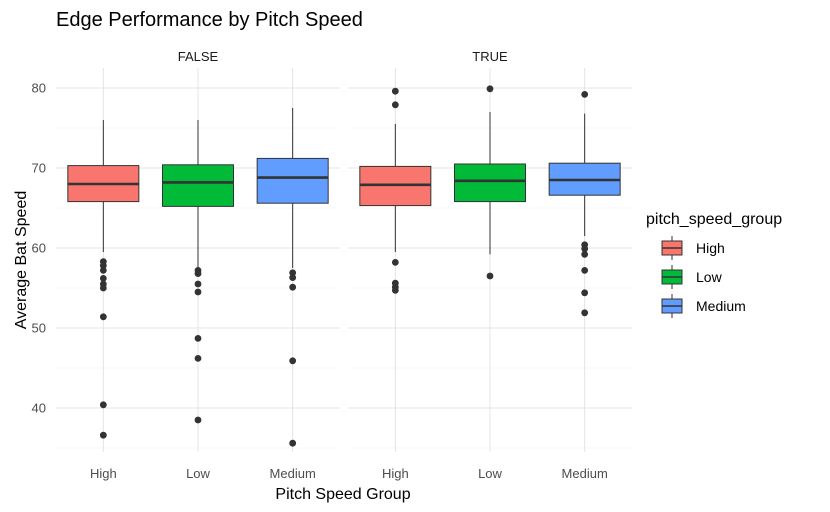  I want to click on y-tick-label: 80, so click(39, 88).